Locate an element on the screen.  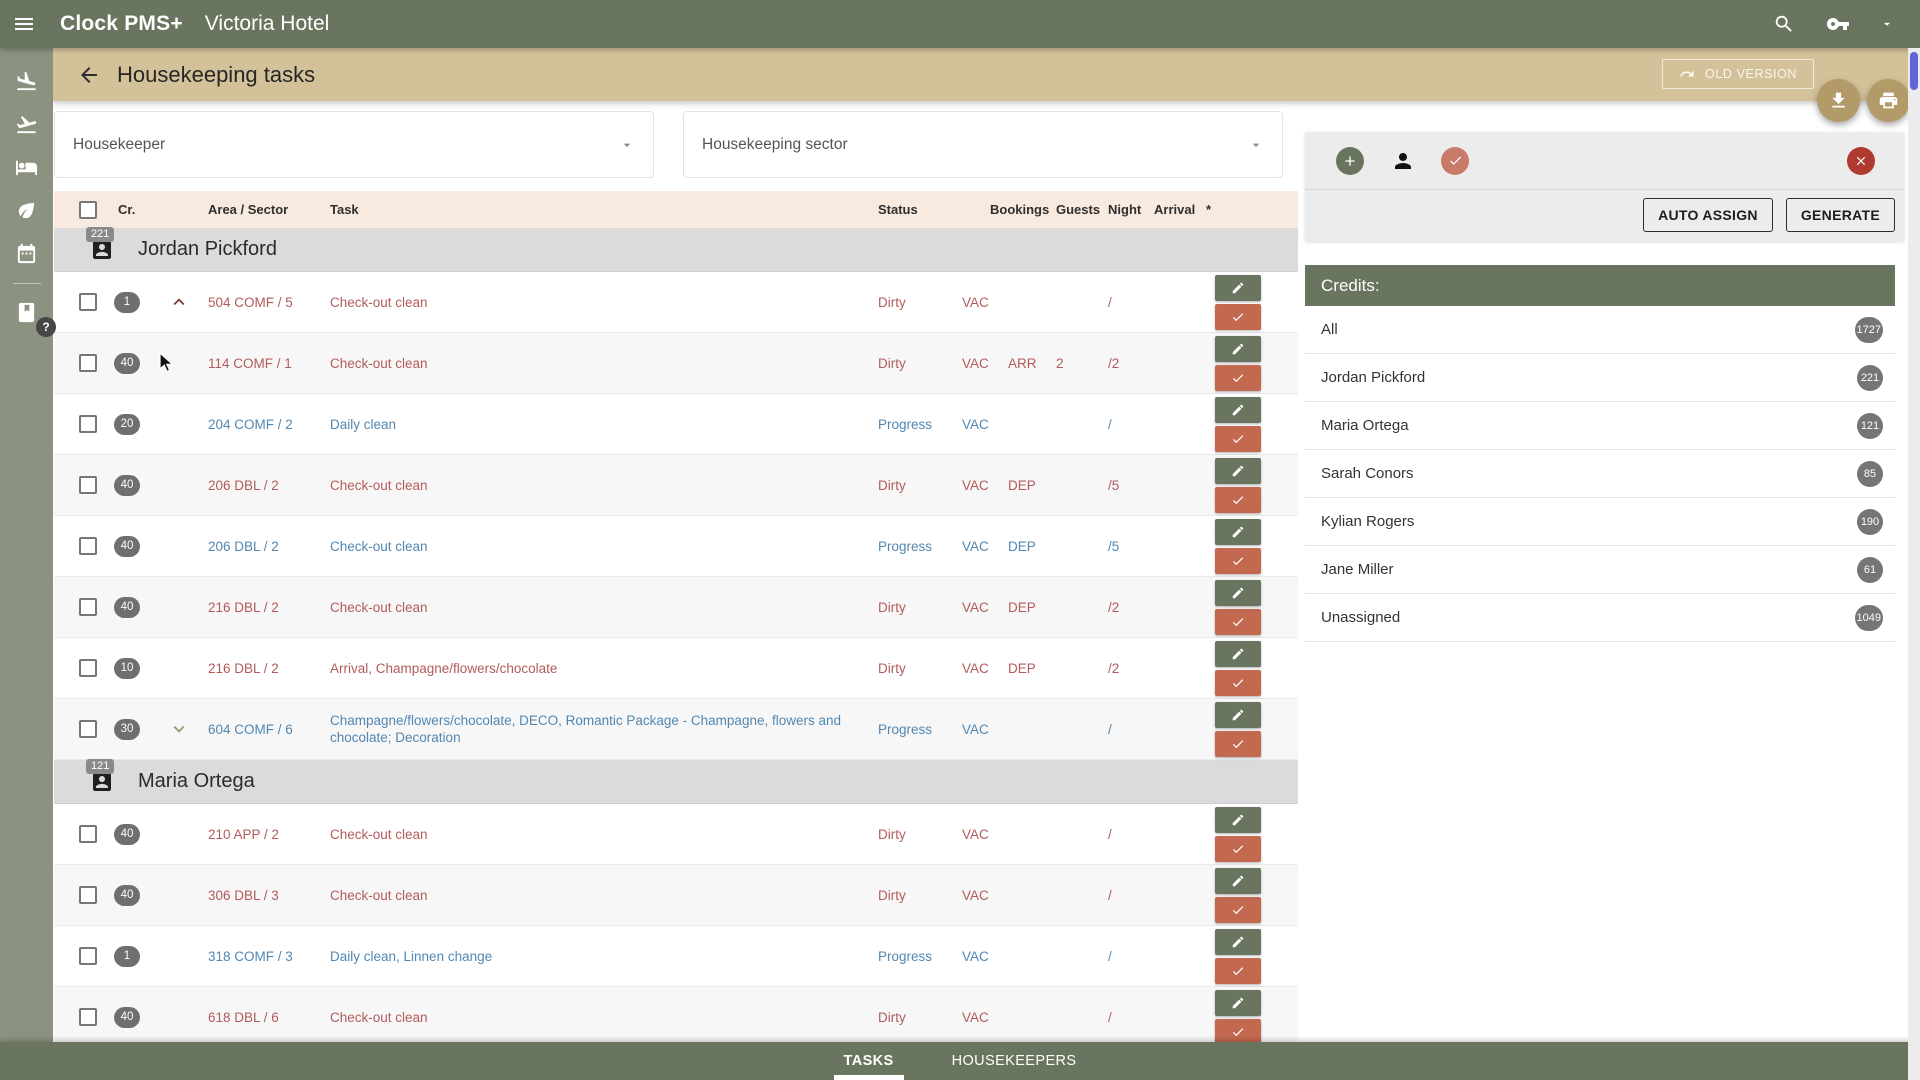
old-version-button: OLD VERSION is located at coordinates (1738, 74).